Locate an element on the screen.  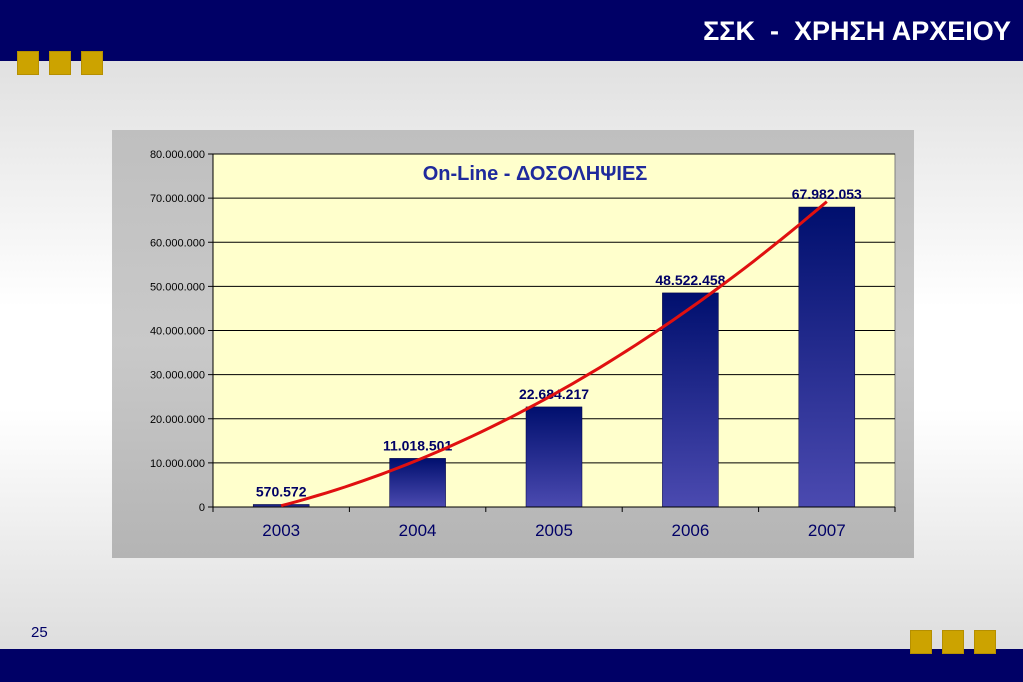
bottom-bar is located at coordinates (511, 665).